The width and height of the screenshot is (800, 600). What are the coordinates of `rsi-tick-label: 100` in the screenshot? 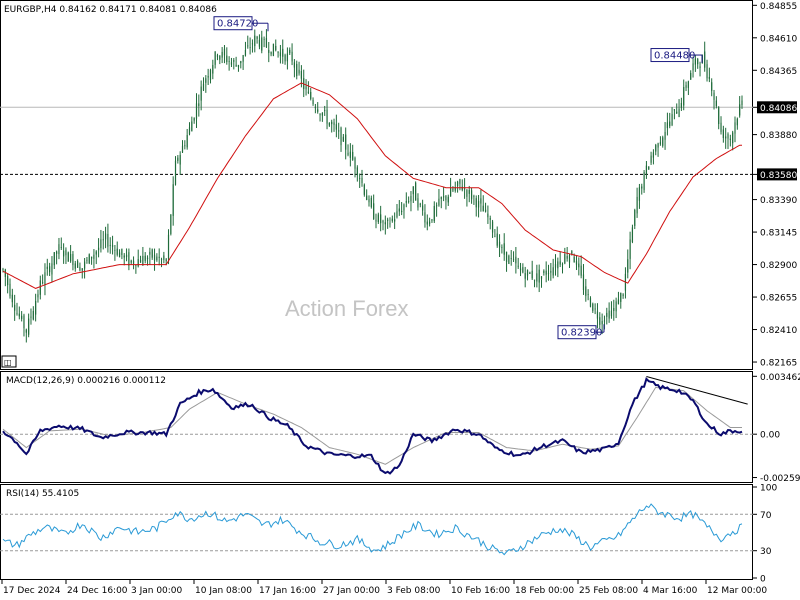 It's located at (768, 489).